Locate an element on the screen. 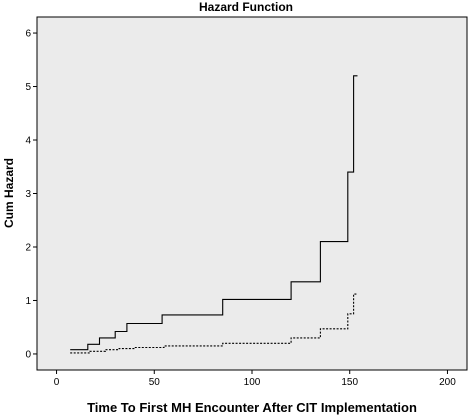 Image resolution: width=474 pixels, height=419 pixels. series-dashed-line is located at coordinates (214, 323).